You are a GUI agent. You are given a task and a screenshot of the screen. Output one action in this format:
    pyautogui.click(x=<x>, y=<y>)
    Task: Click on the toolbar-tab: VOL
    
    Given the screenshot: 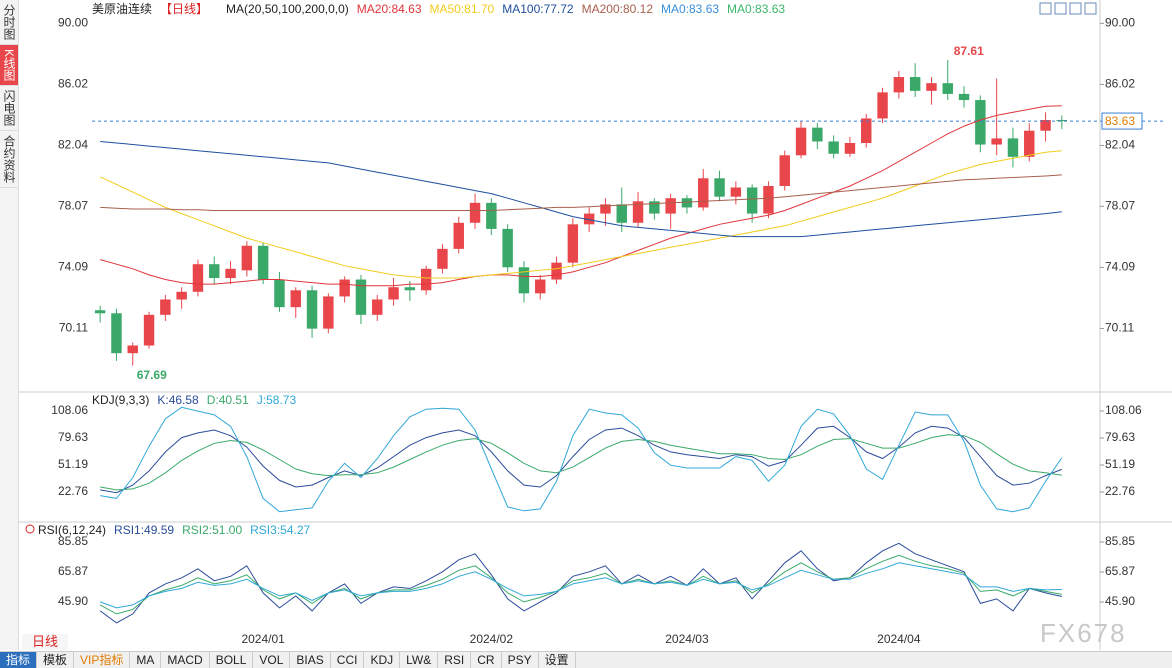 What is the action you would take?
    pyautogui.click(x=272, y=660)
    